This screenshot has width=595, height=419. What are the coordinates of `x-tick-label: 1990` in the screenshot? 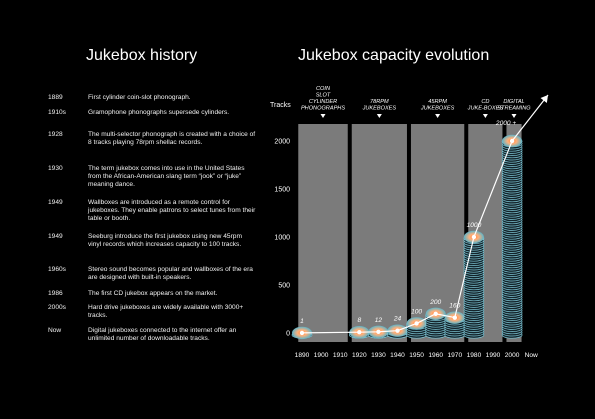 It's located at (493, 355).